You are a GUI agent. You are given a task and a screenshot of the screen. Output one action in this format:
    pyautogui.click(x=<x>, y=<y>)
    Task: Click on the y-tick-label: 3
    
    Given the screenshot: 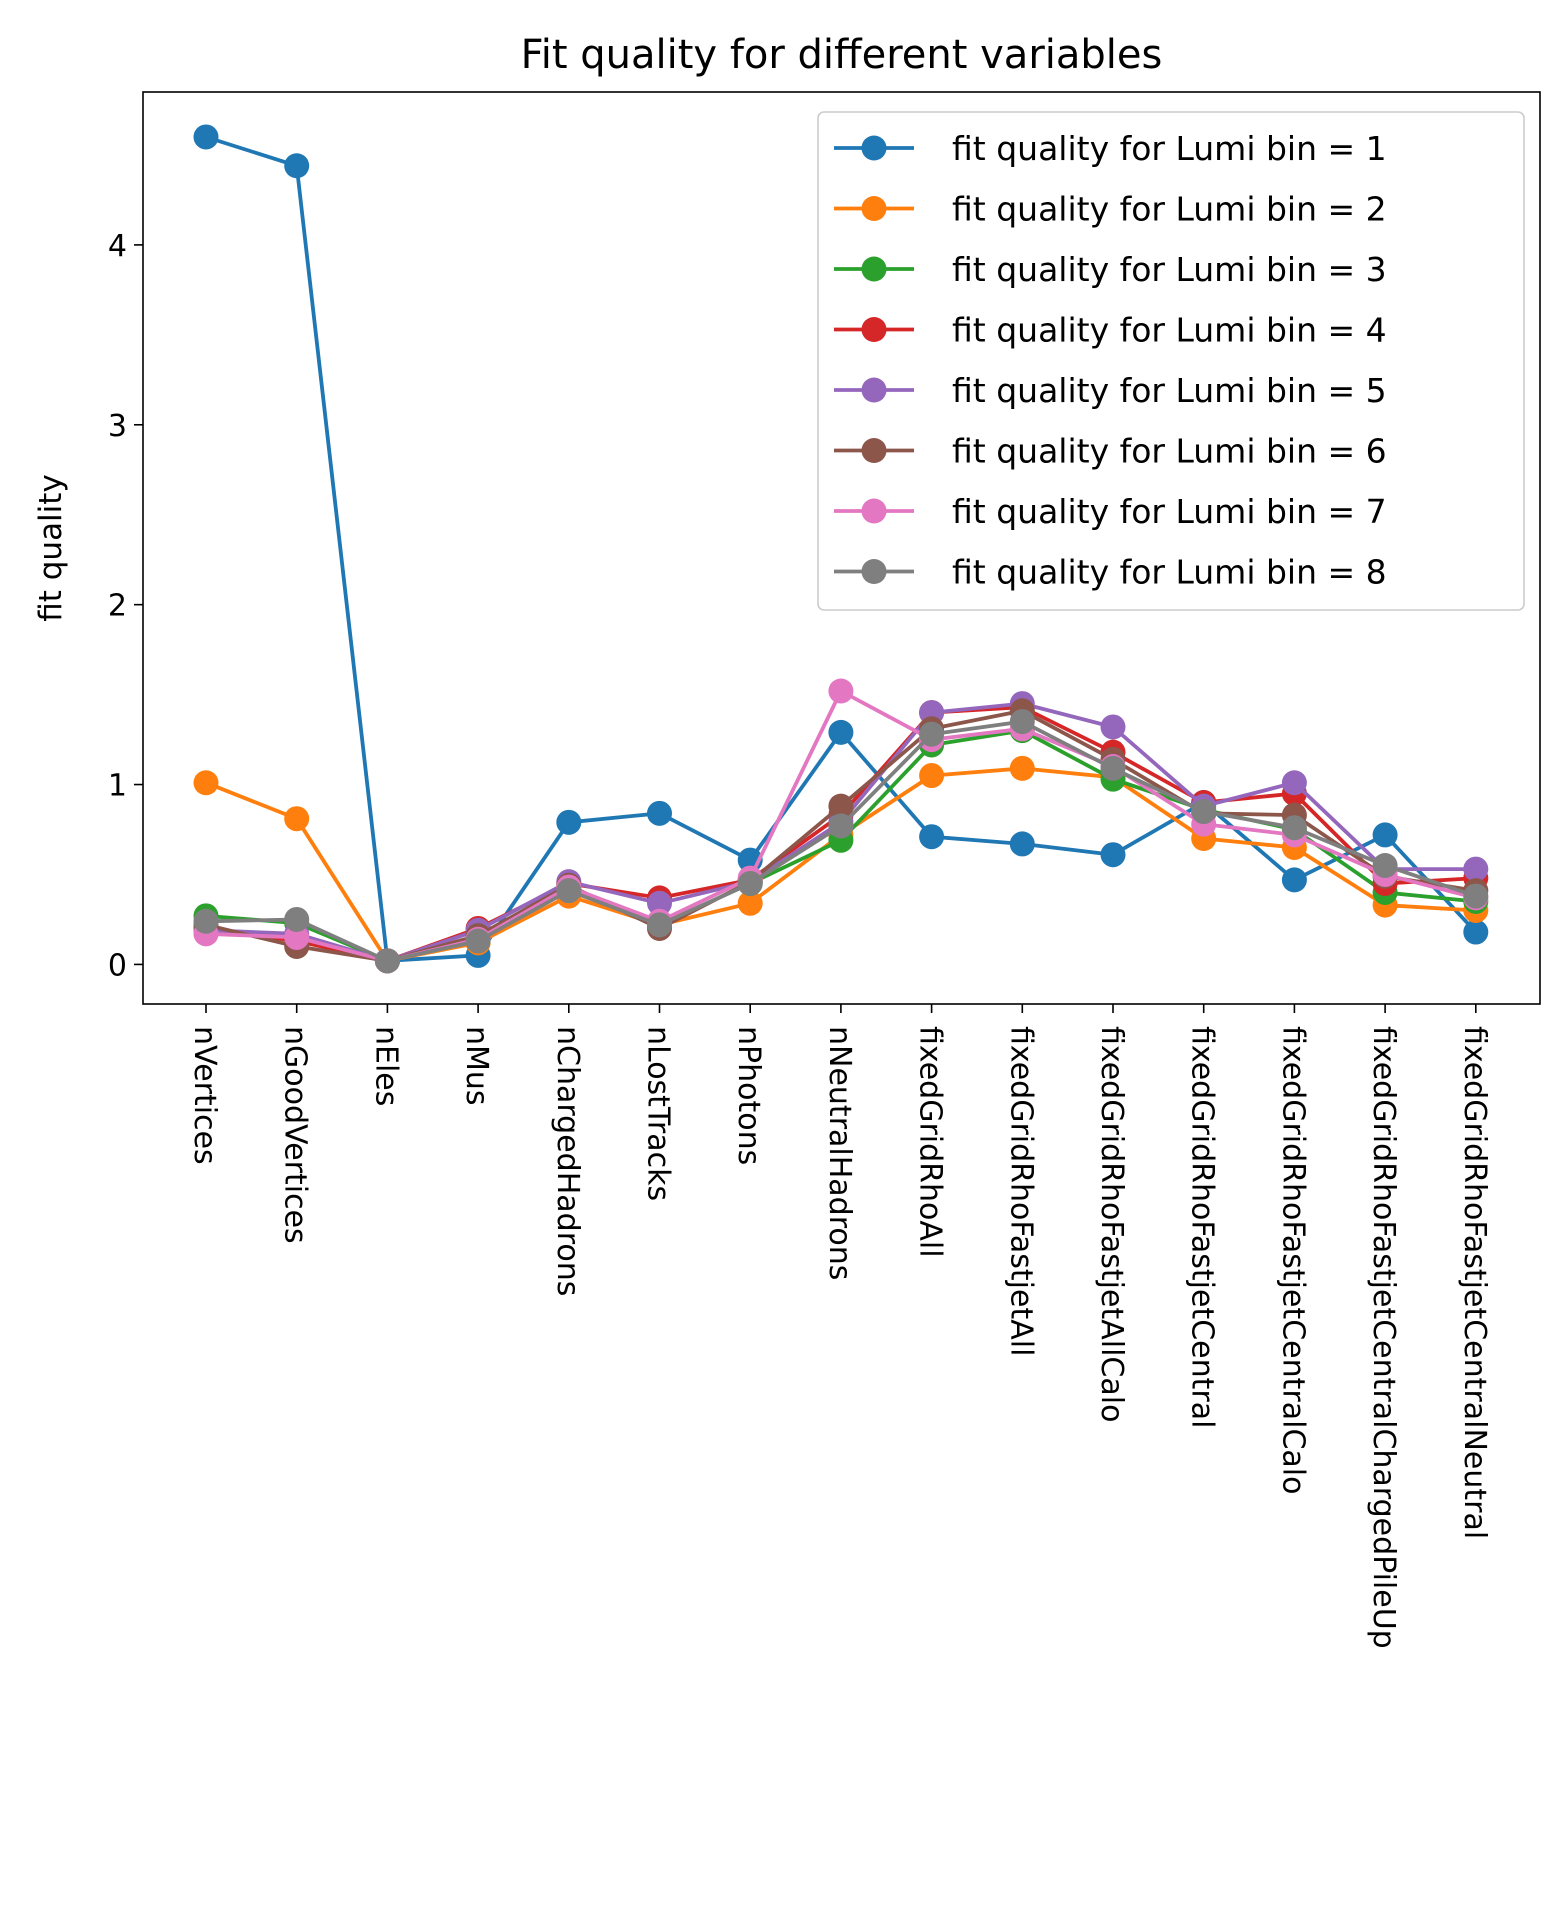 What is the action you would take?
    pyautogui.click(x=117, y=426)
    